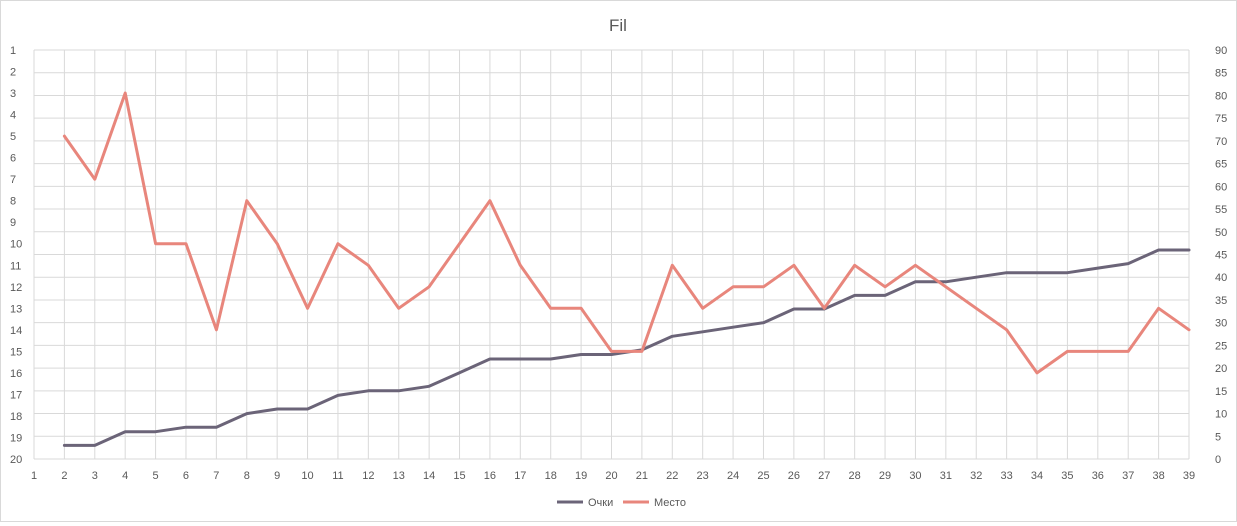 The image size is (1237, 526). Describe the element at coordinates (277, 476) in the screenshot. I see `x-axis-tick-label: 9` at that location.